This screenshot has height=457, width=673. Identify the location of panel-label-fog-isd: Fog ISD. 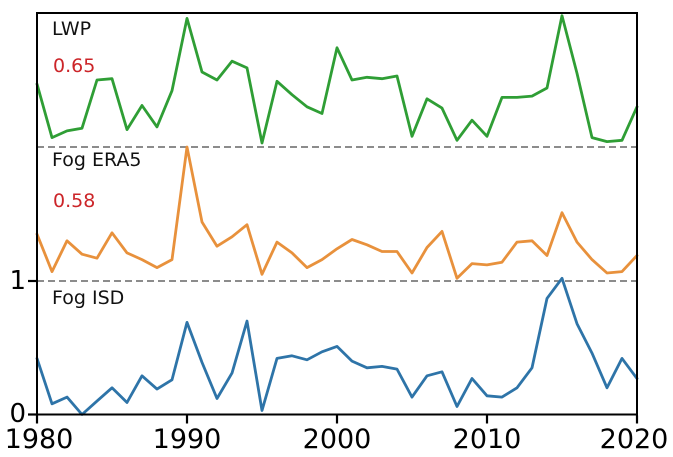
(88, 298).